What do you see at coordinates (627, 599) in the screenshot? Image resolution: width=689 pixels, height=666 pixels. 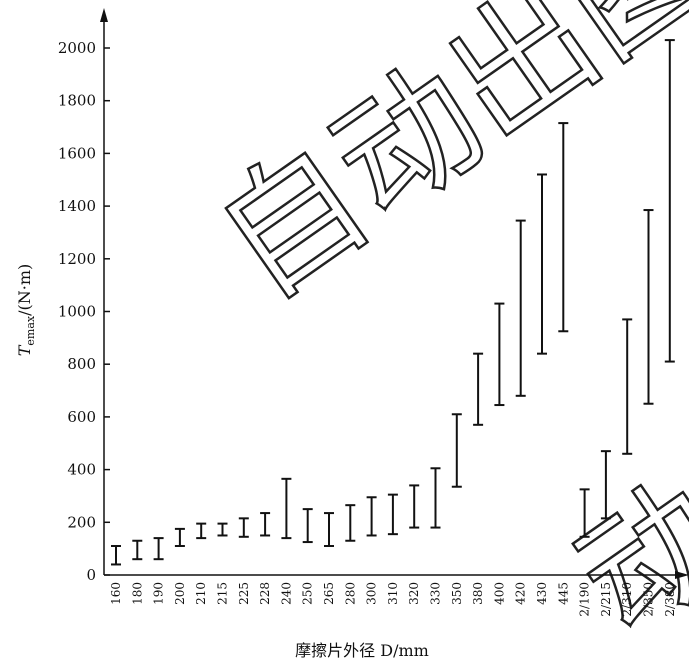 I see `x-category-label: 2/310` at bounding box center [627, 599].